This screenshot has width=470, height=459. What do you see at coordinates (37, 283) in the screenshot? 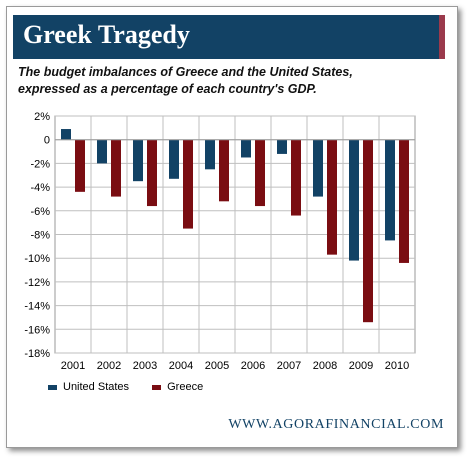
I see `y-tick-label: -12%` at bounding box center [37, 283].